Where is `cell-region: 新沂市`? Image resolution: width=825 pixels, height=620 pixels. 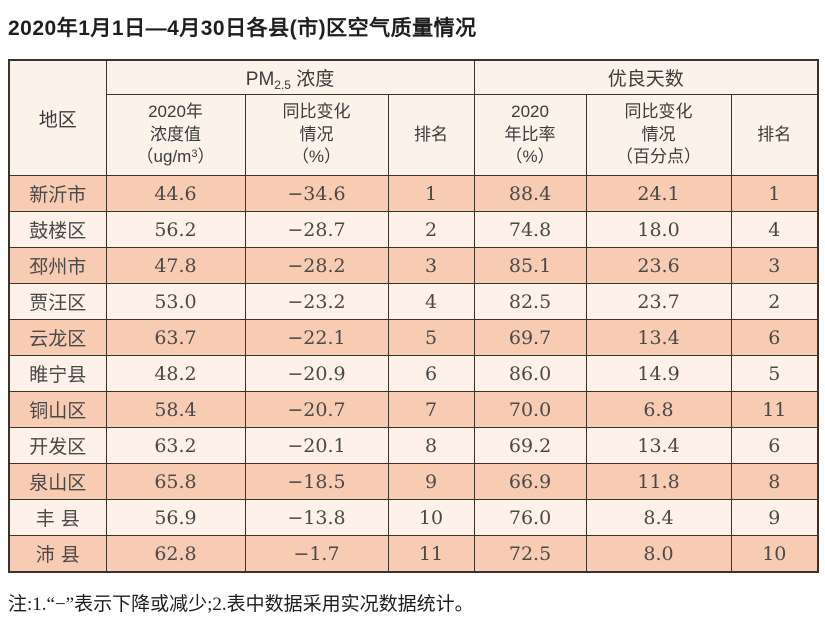
cell-region: 新沂市 is located at coordinates (57, 193).